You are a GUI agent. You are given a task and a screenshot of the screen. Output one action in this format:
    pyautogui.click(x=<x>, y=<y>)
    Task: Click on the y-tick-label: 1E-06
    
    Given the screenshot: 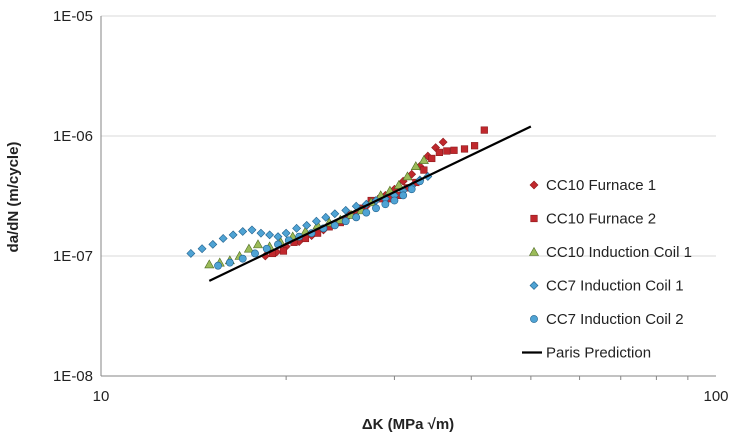 What is the action you would take?
    pyautogui.click(x=73, y=136)
    